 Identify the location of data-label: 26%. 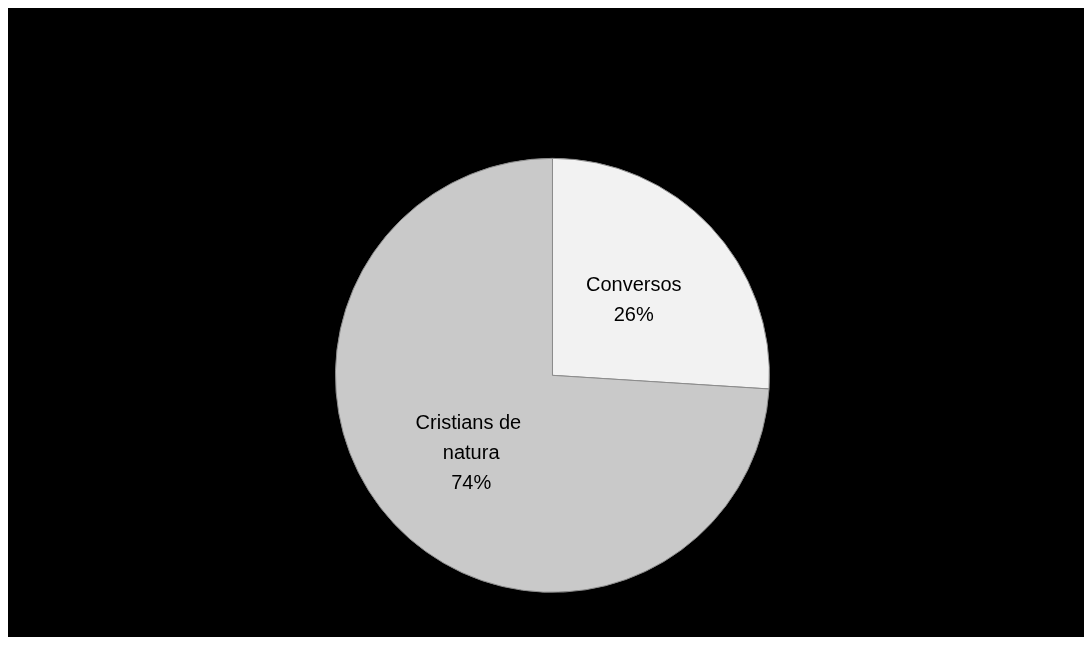
(633, 314).